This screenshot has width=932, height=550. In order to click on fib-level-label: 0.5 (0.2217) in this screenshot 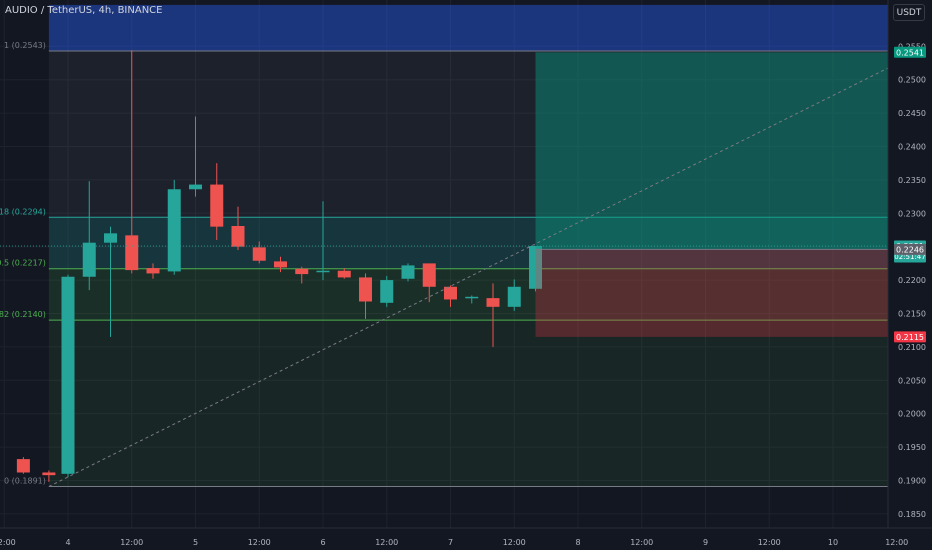, I will do `click(23, 263)`.